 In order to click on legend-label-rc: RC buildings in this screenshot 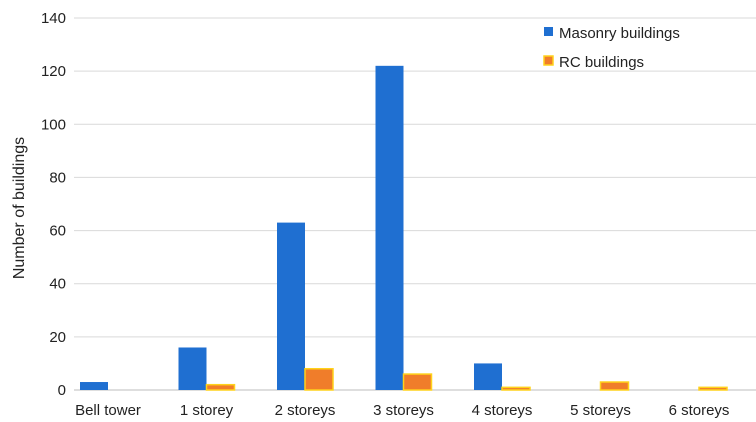, I will do `click(601, 62)`.